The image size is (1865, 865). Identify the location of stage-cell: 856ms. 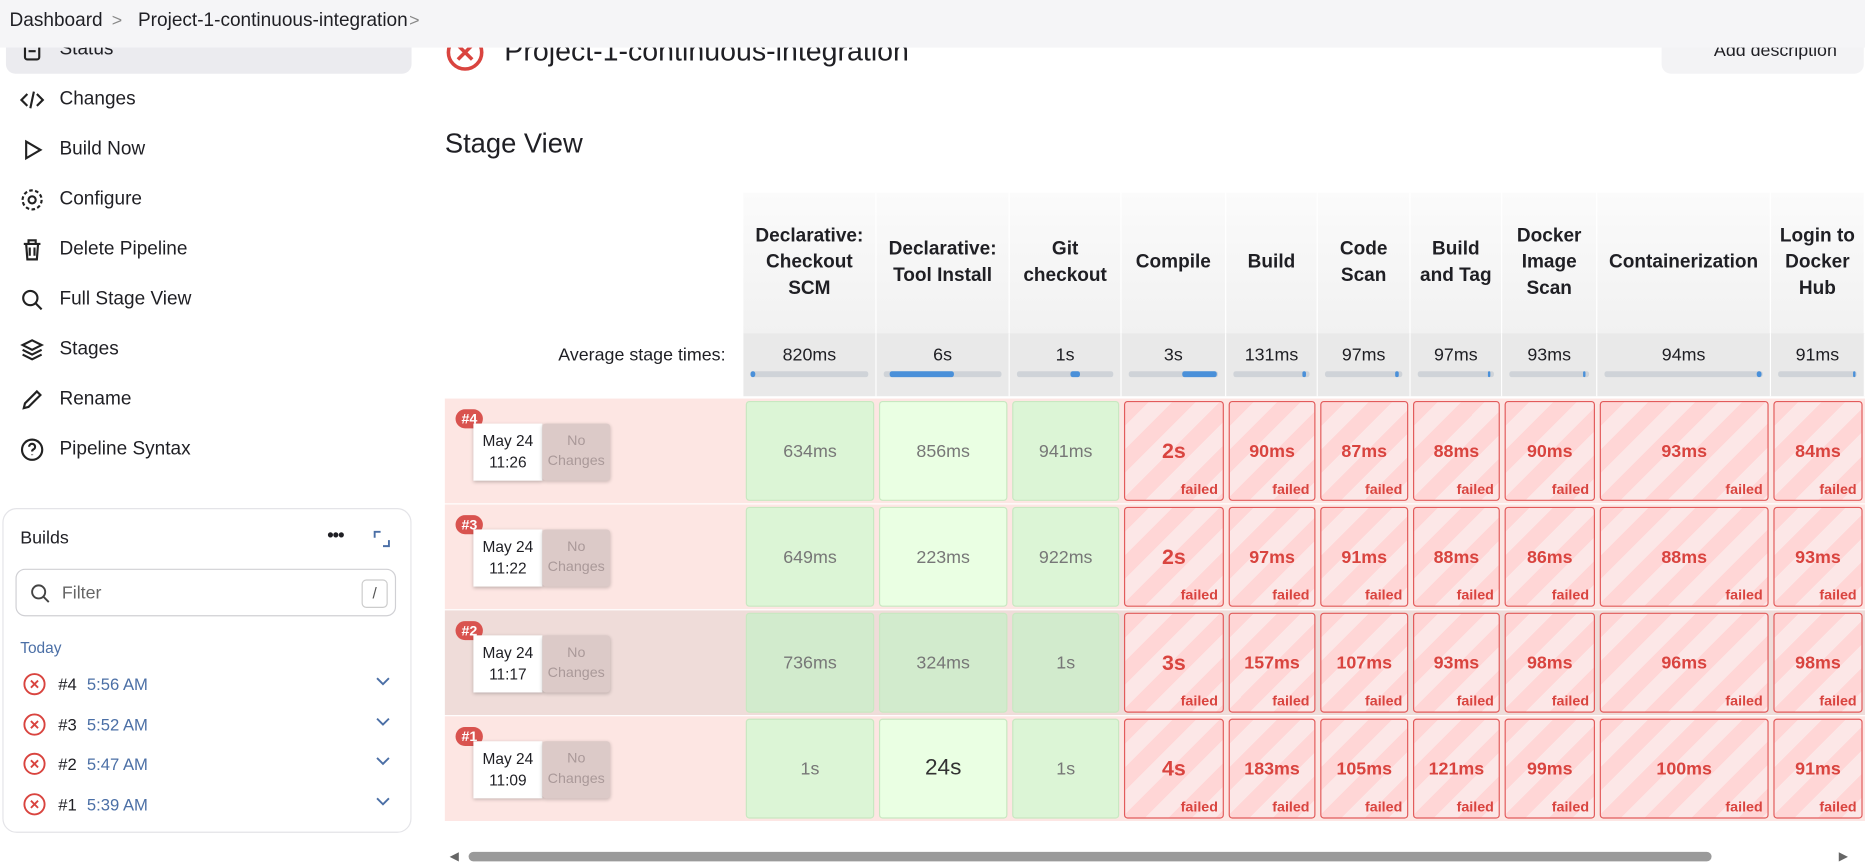
(943, 450).